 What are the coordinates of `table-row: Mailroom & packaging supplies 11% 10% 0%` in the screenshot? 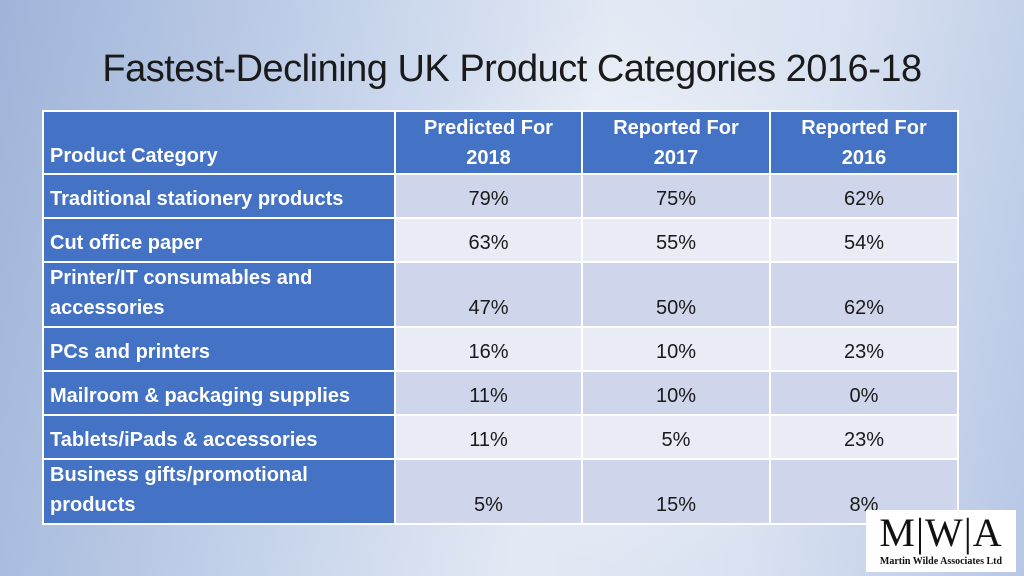 It's located at (500, 393).